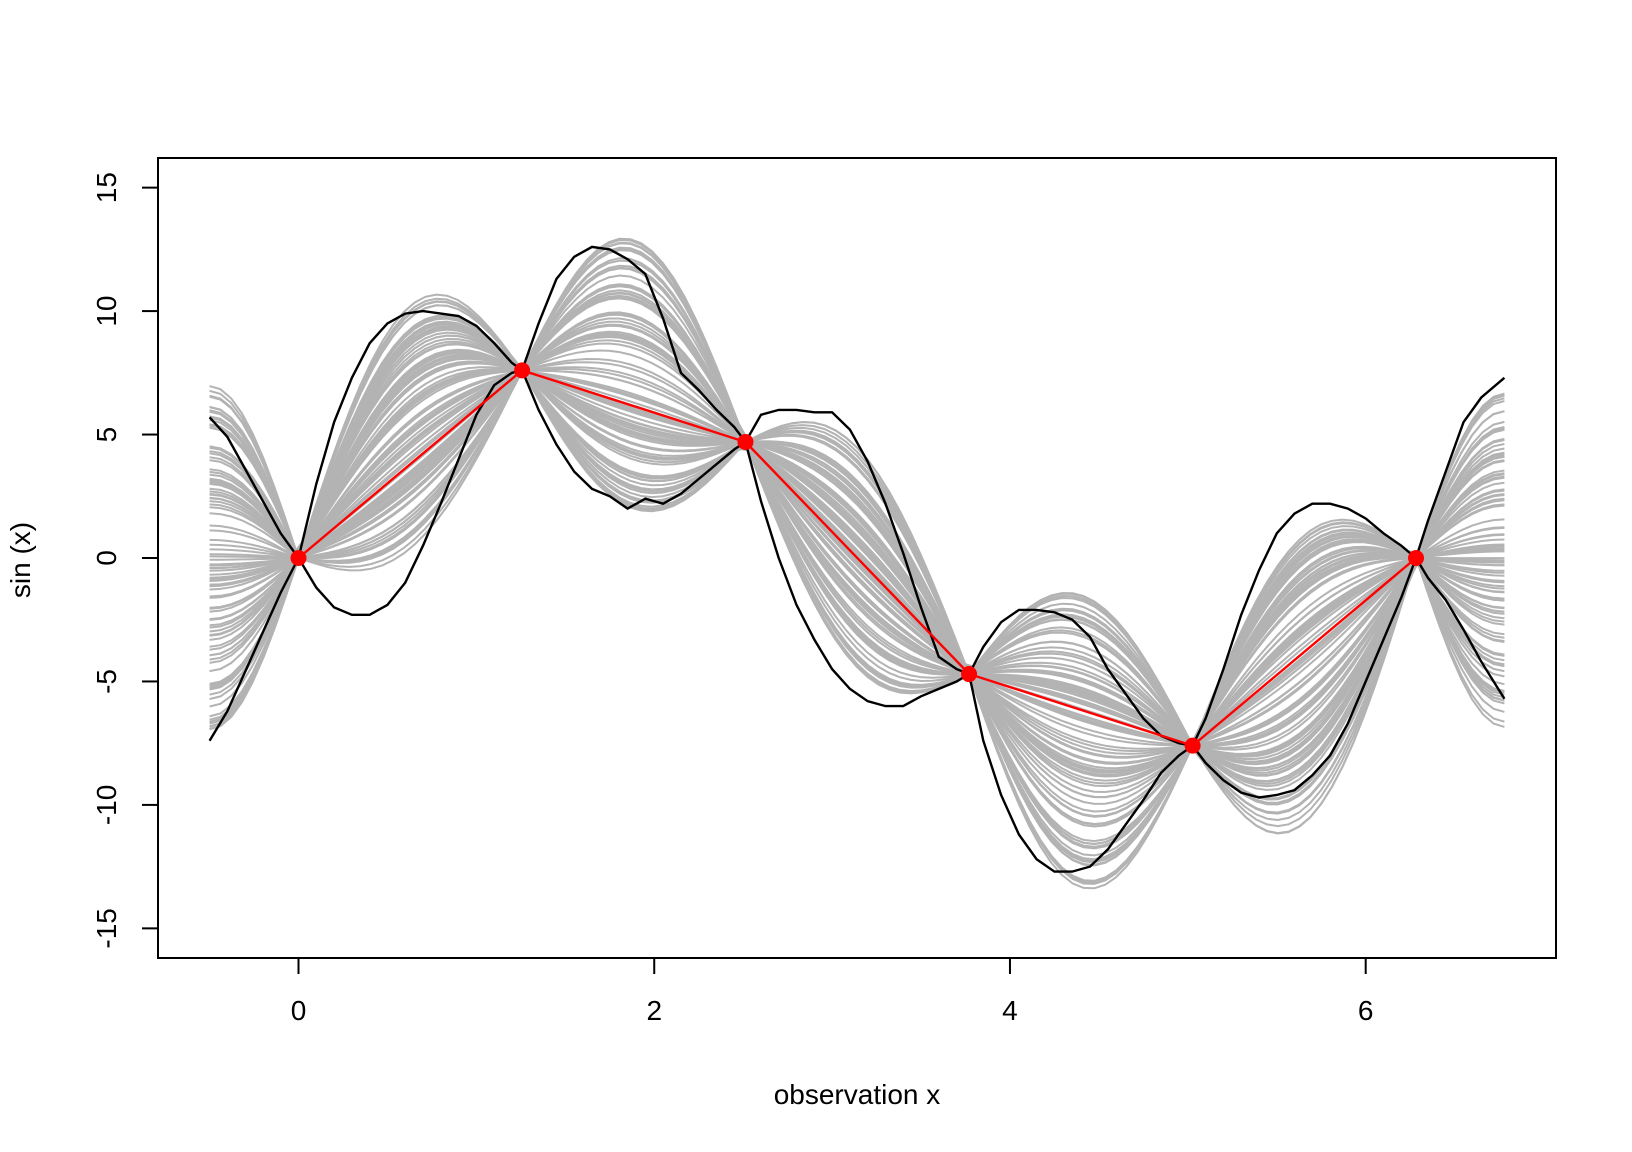 The image size is (1632, 1152). What do you see at coordinates (106, 558) in the screenshot?
I see `y-tick-label: 0` at bounding box center [106, 558].